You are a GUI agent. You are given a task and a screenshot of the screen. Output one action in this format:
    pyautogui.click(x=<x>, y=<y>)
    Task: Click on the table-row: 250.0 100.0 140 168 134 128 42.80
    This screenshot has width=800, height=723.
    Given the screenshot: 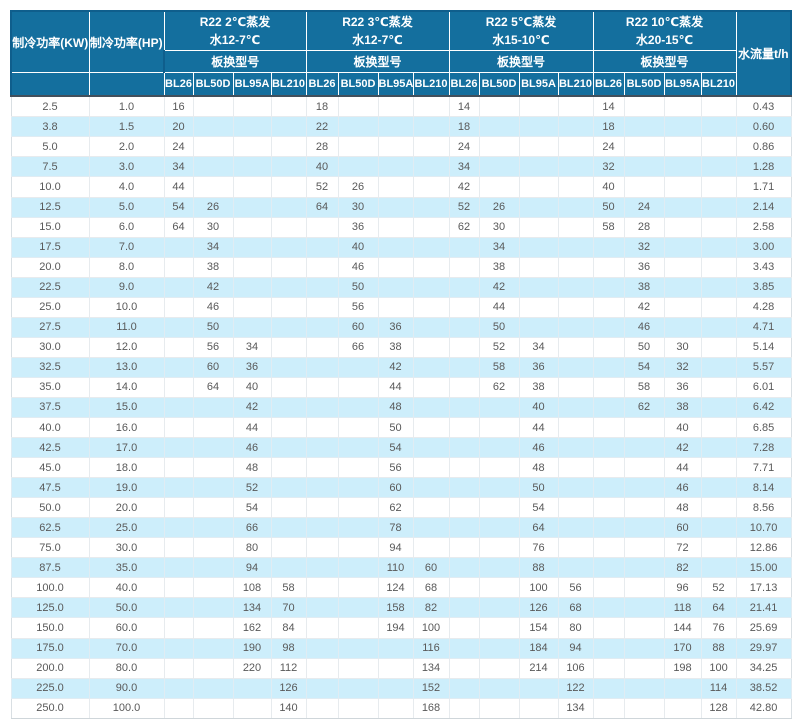 What is the action you would take?
    pyautogui.click(x=401, y=708)
    